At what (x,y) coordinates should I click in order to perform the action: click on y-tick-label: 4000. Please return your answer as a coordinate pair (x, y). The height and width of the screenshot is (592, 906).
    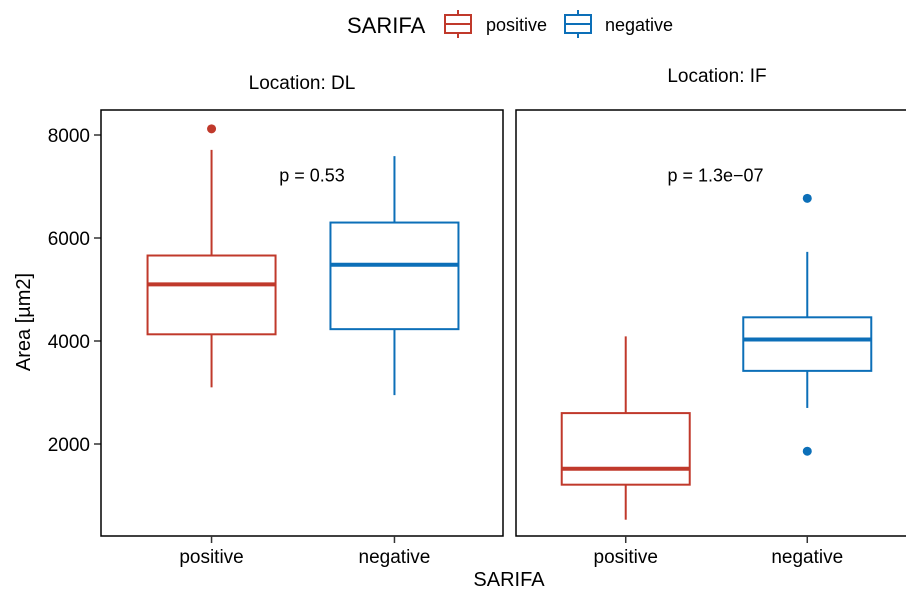
    Looking at the image, I should click on (69, 342).